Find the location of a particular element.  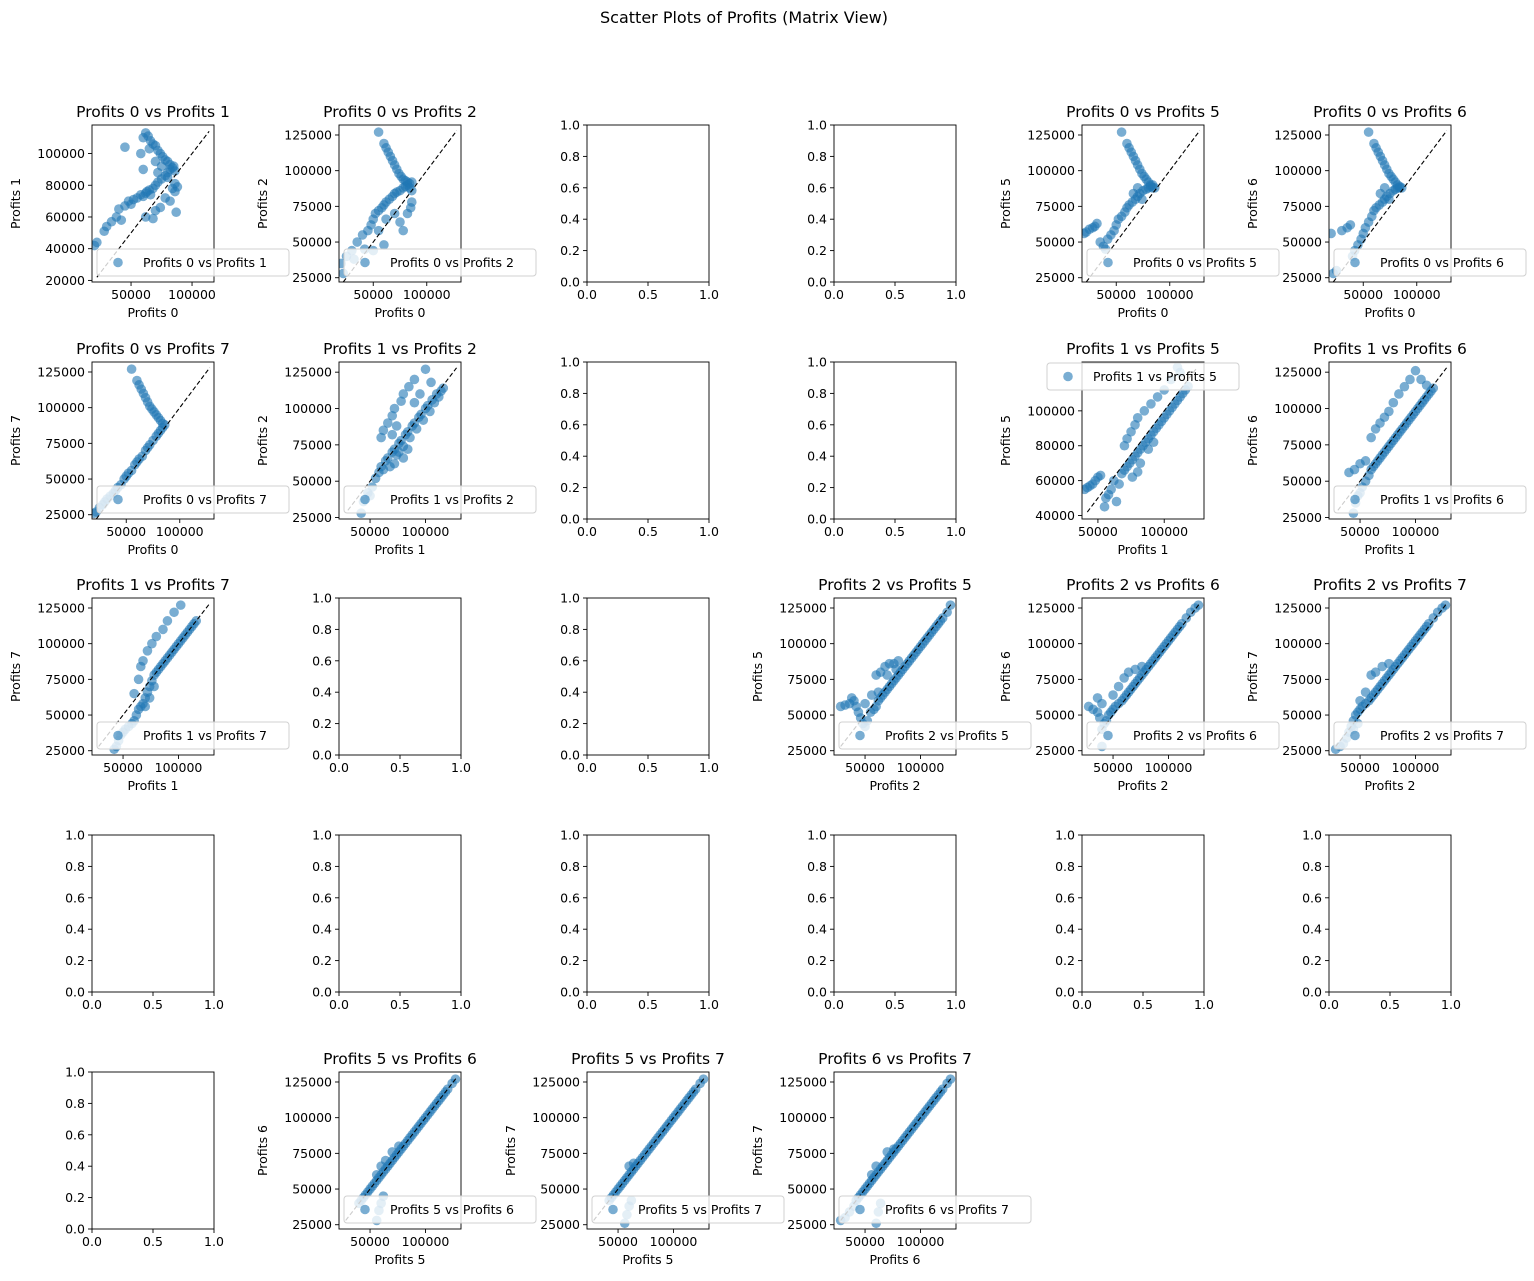

y-axis-label: Profits 2 is located at coordinates (262, 203).